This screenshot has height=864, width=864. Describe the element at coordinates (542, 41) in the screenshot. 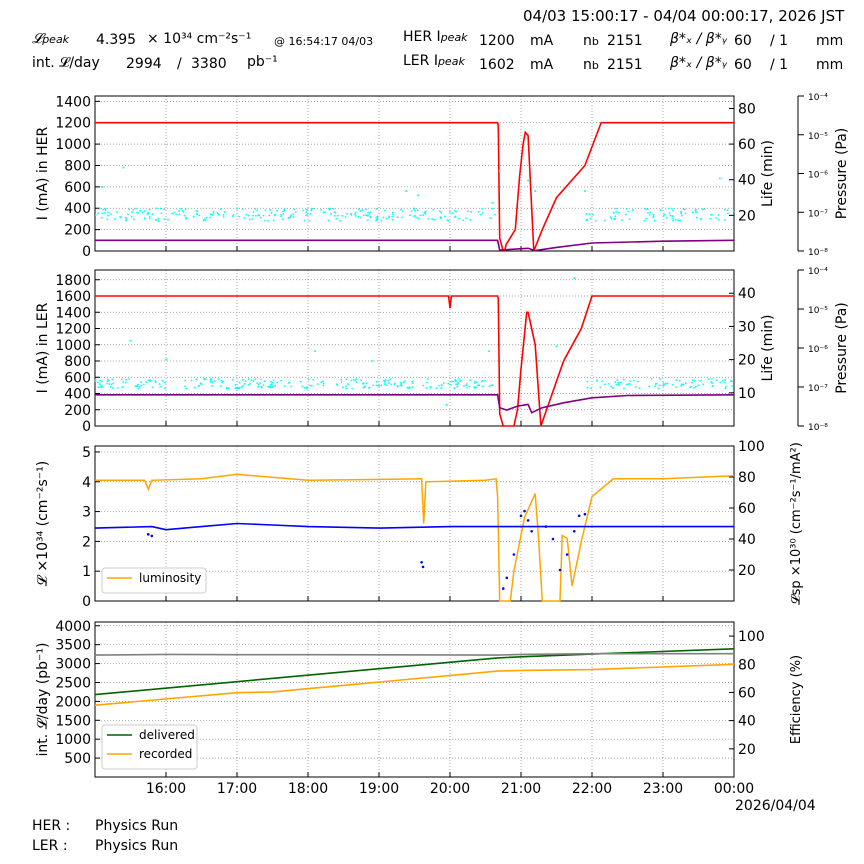

I see `her-ipeak-unit: mA` at that location.